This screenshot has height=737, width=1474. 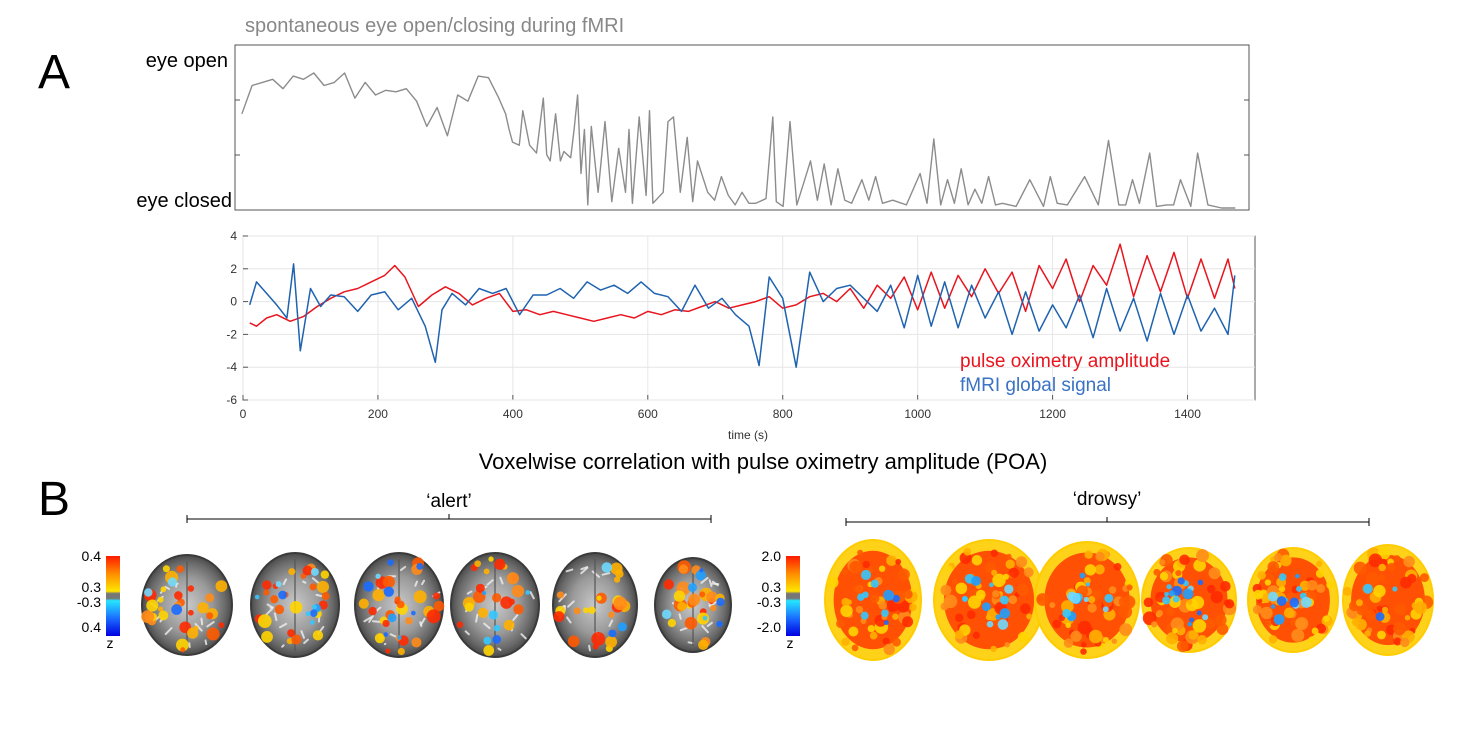 What do you see at coordinates (769, 627) in the screenshot?
I see `drowsy-cbar-label-bottom: -2.0` at bounding box center [769, 627].